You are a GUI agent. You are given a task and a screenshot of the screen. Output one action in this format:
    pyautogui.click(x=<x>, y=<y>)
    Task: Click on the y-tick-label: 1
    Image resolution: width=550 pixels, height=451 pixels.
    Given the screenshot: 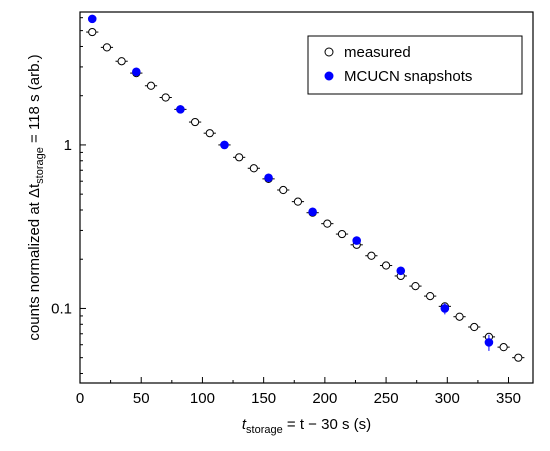 What is the action you would take?
    pyautogui.click(x=68, y=145)
    